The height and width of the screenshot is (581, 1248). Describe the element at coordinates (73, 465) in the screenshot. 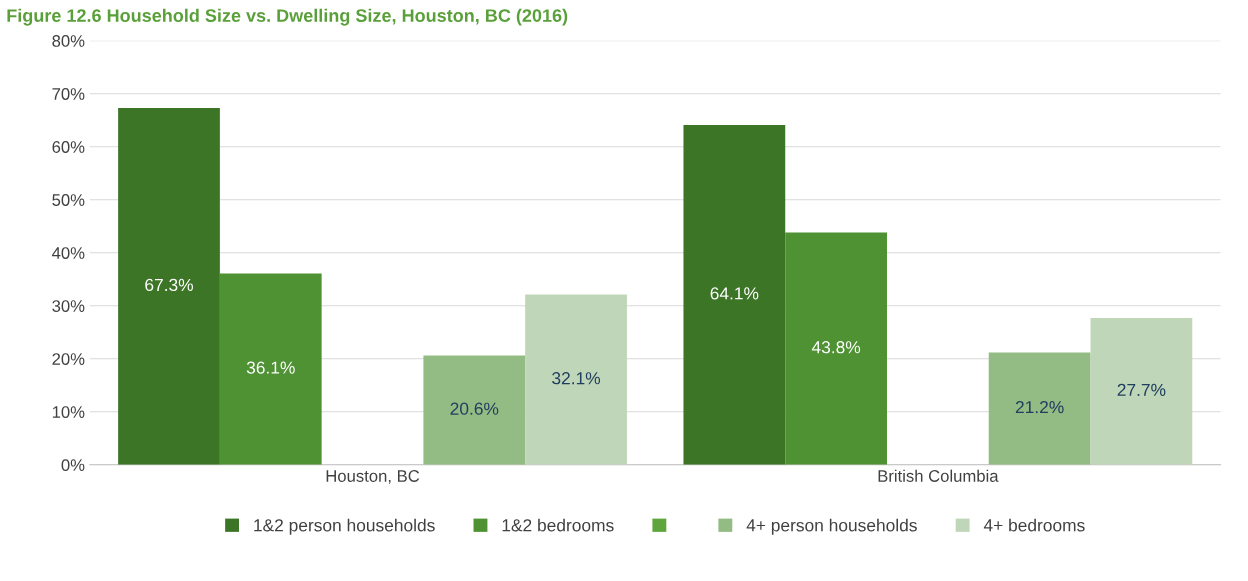

I see `y-tick-label: 0%` at that location.